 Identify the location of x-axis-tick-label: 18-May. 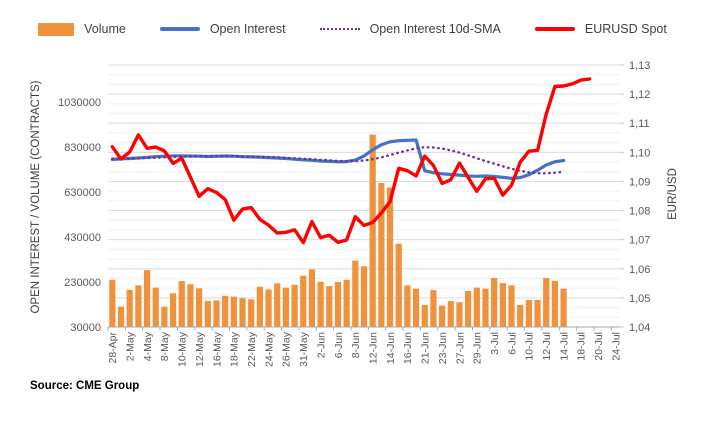
(235, 349).